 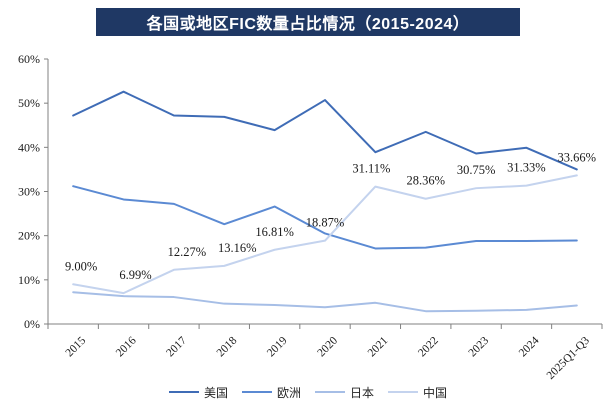 I want to click on y-axis-label: 0%, so click(x=32, y=324).